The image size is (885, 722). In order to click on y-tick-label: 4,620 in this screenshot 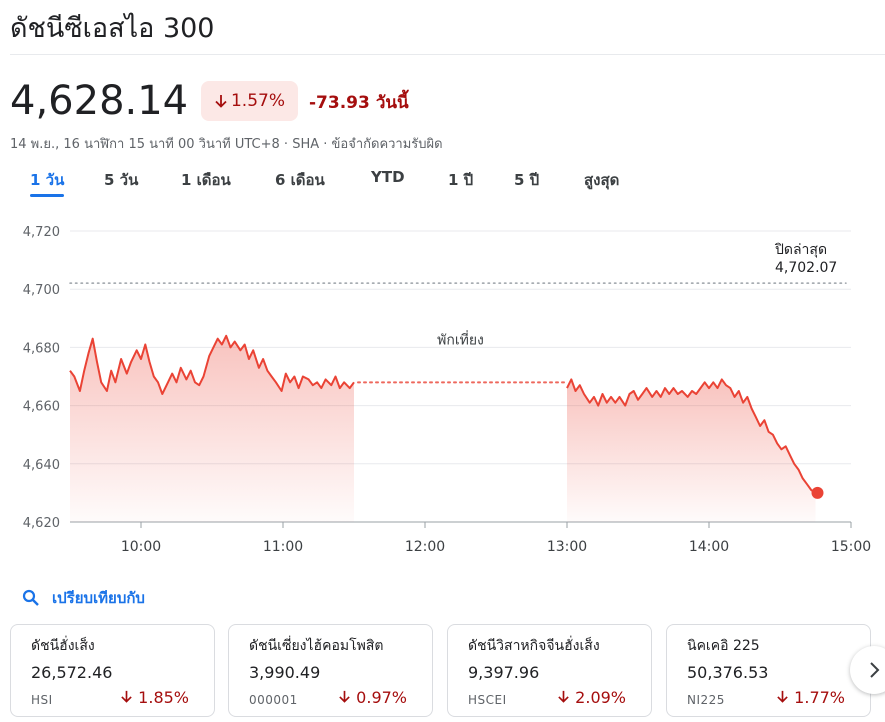, I will do `click(41, 523)`.